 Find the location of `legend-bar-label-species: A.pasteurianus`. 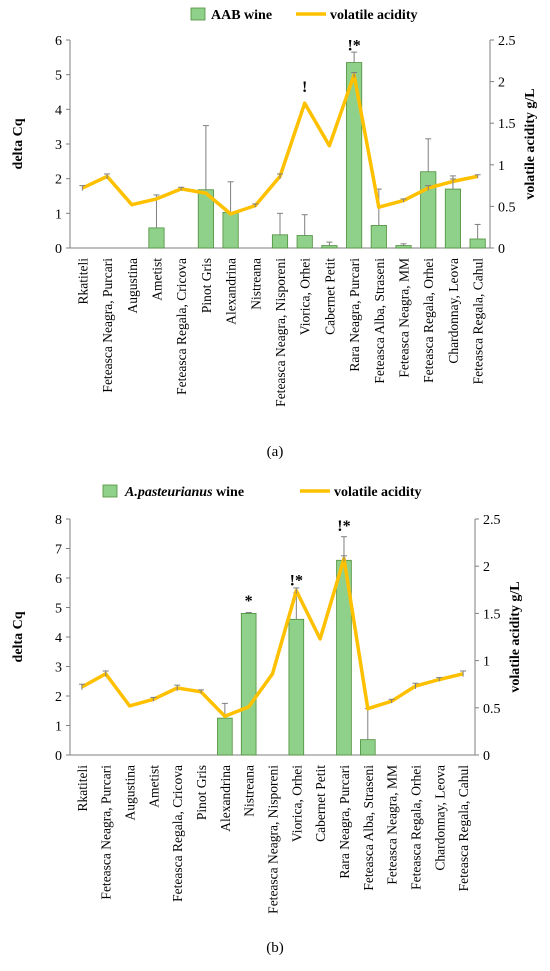

legend-bar-label-species: A.pasteurianus is located at coordinates (168, 492).